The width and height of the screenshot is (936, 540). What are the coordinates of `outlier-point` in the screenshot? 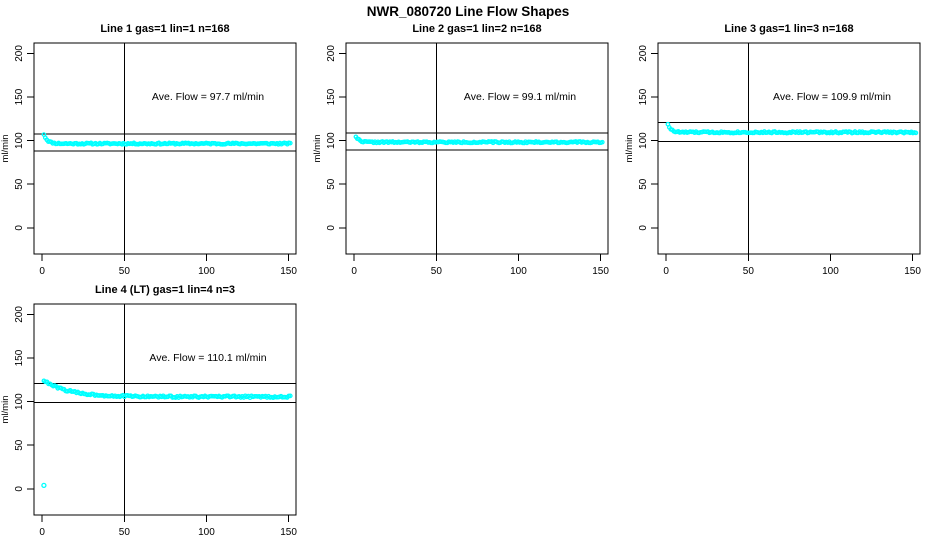 It's located at (44, 485).